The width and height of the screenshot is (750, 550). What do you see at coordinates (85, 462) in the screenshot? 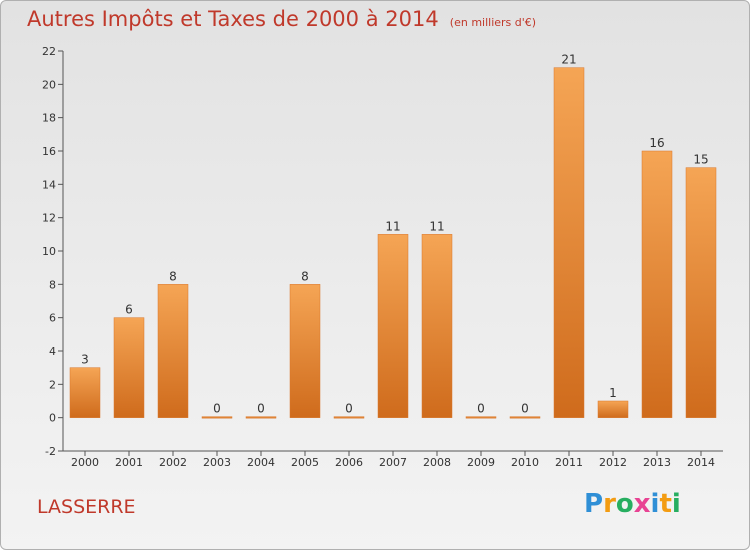
I see `x-tick-label: 2000` at bounding box center [85, 462].